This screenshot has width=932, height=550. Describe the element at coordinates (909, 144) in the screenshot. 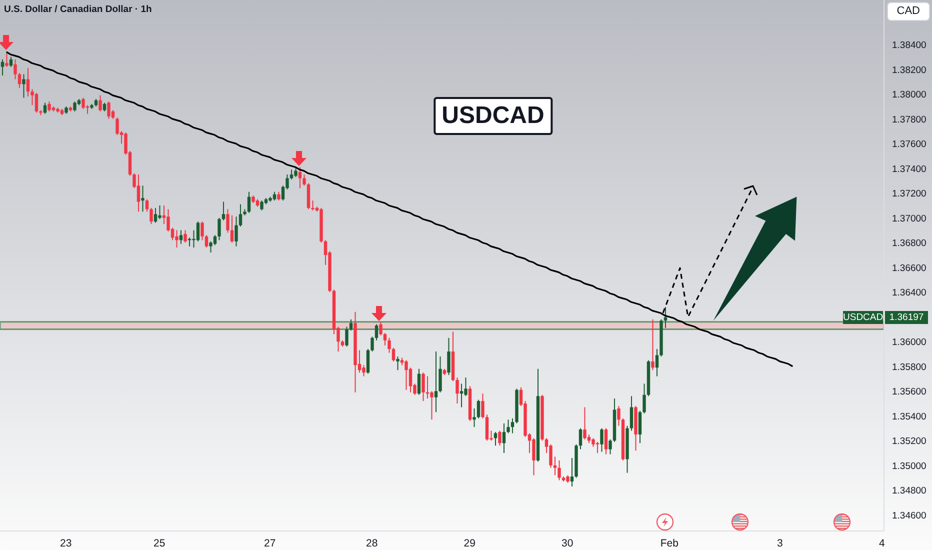

I see `y-tick-label: 1.37600` at that location.